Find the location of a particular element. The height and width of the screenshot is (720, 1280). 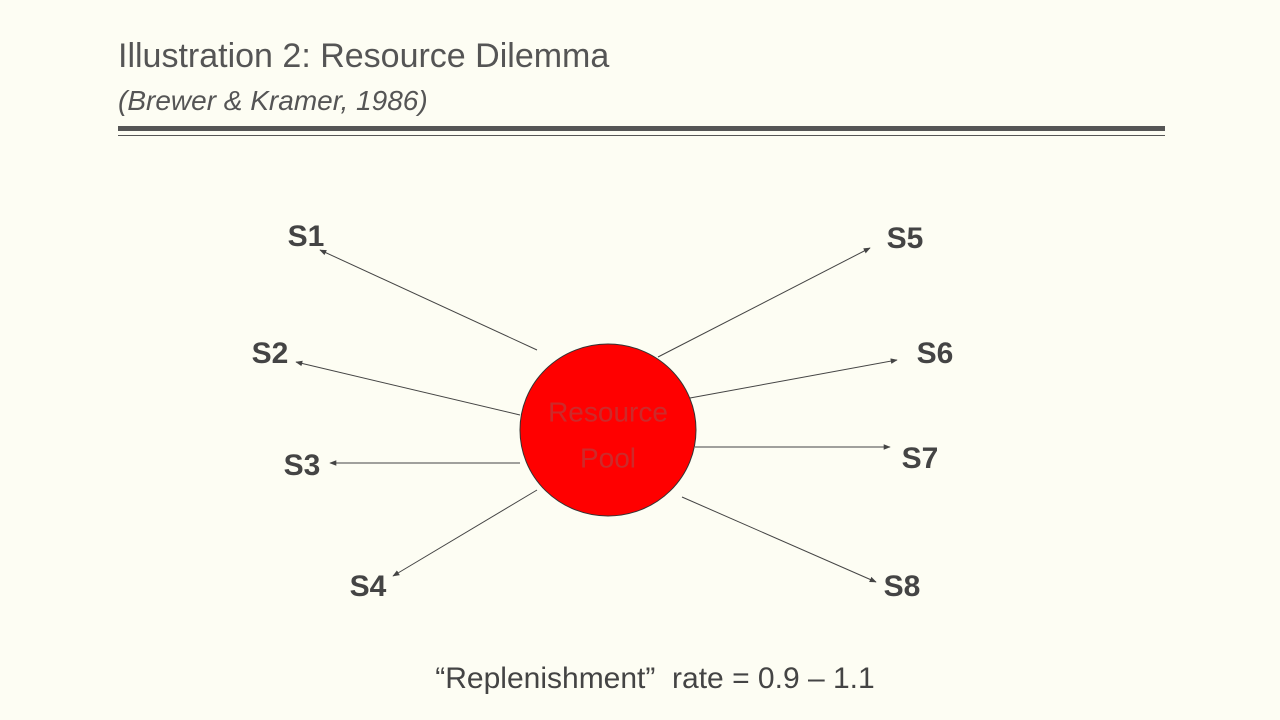

node-label: S8 is located at coordinates (902, 586).